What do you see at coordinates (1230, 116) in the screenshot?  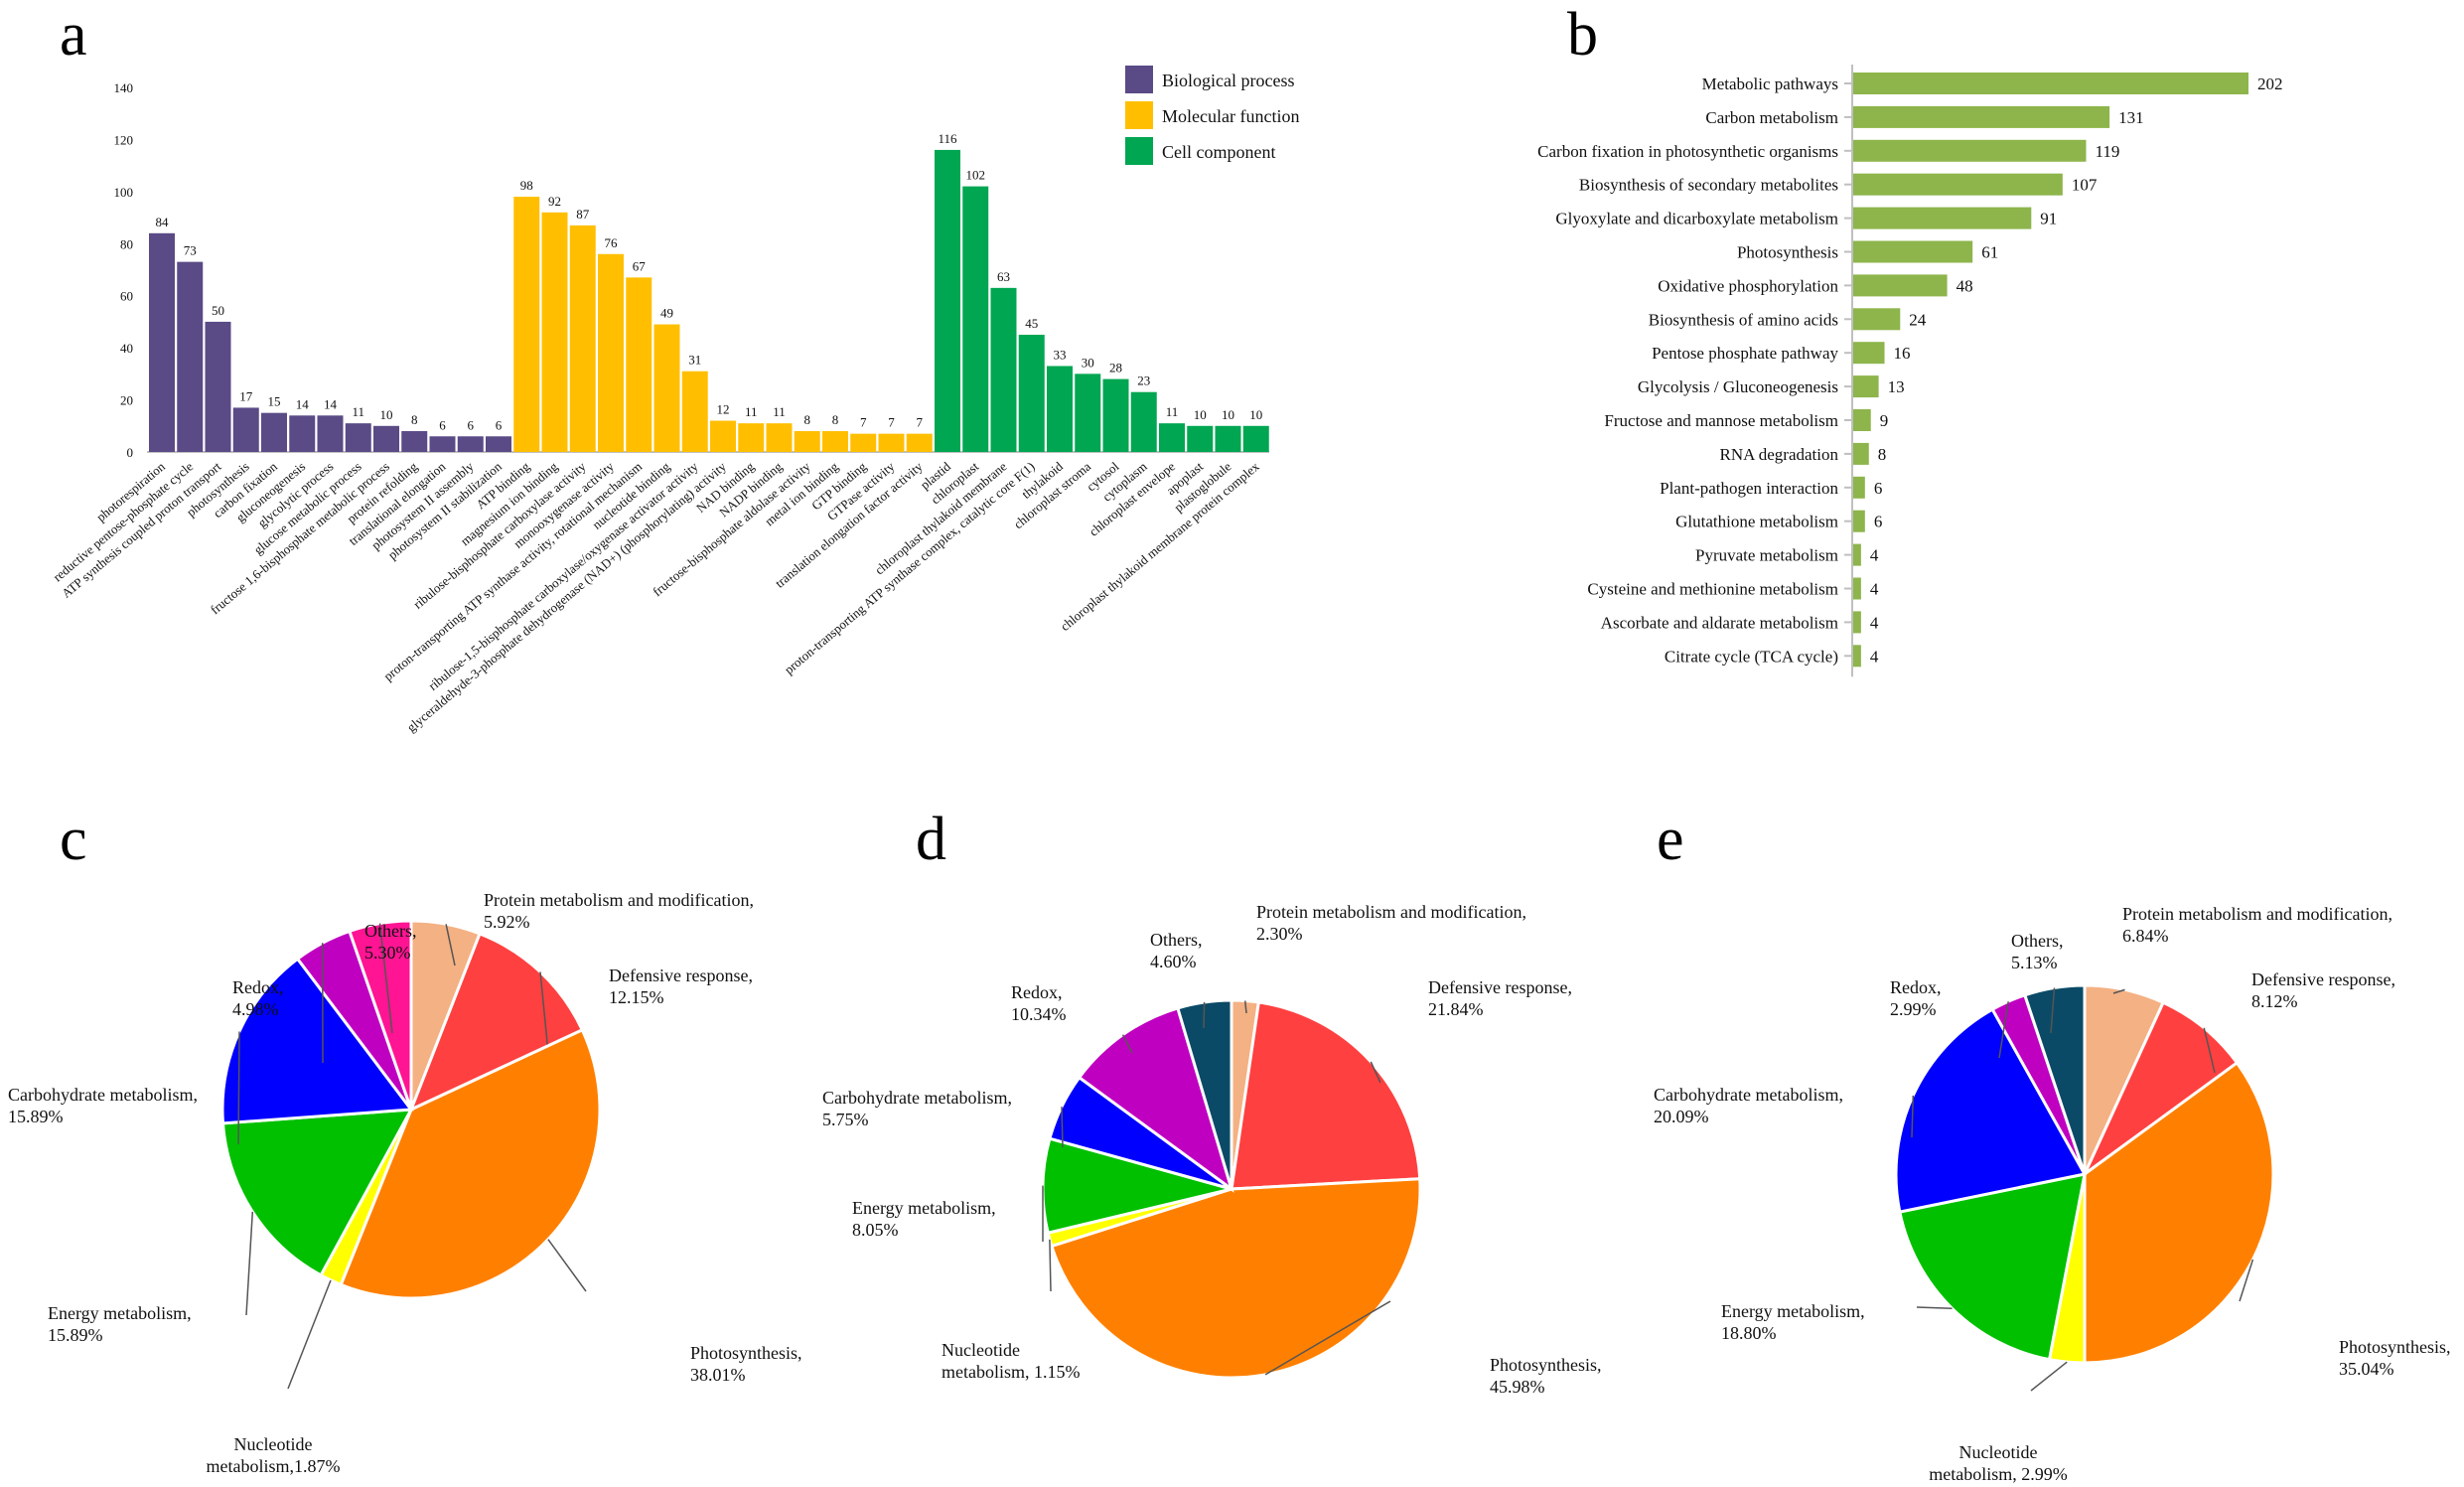 I see `legend-label: Molecular function` at bounding box center [1230, 116].